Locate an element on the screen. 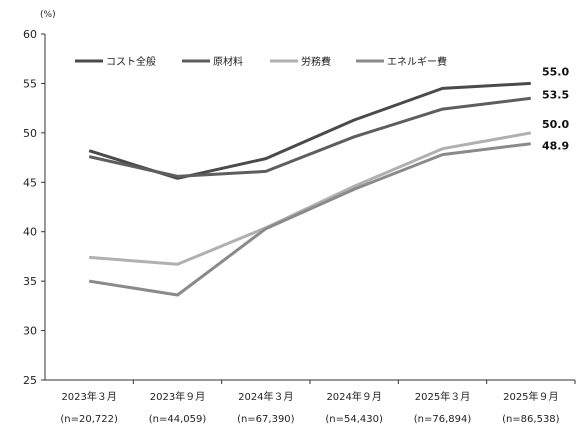  end-value-labels: 55.0 53.5 50.0 48.9 is located at coordinates (555, 108).